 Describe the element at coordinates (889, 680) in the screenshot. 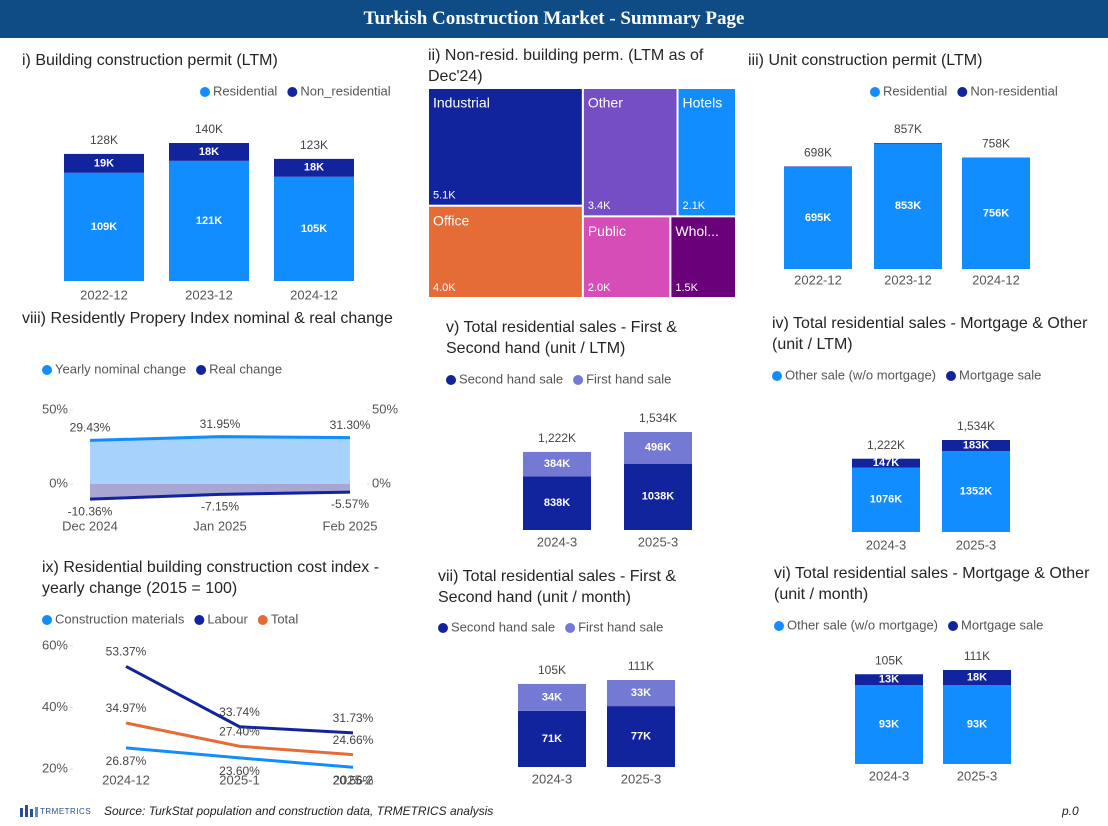

I see `value-label: 13K` at that location.